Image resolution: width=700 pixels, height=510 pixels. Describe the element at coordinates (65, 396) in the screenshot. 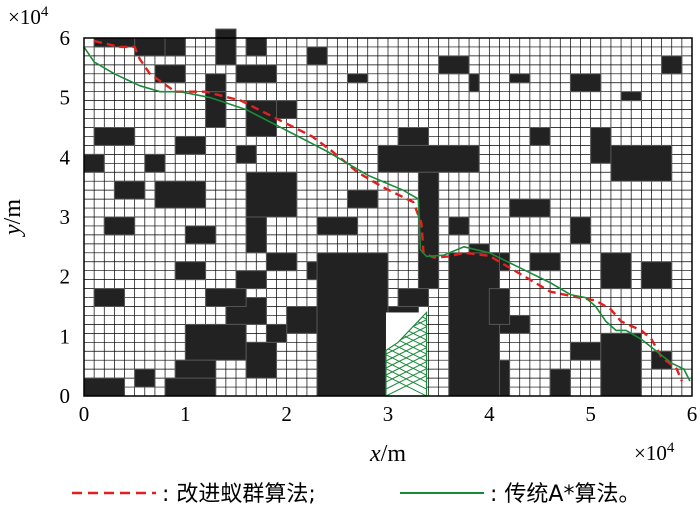

I see `y-tick-label: 0` at that location.